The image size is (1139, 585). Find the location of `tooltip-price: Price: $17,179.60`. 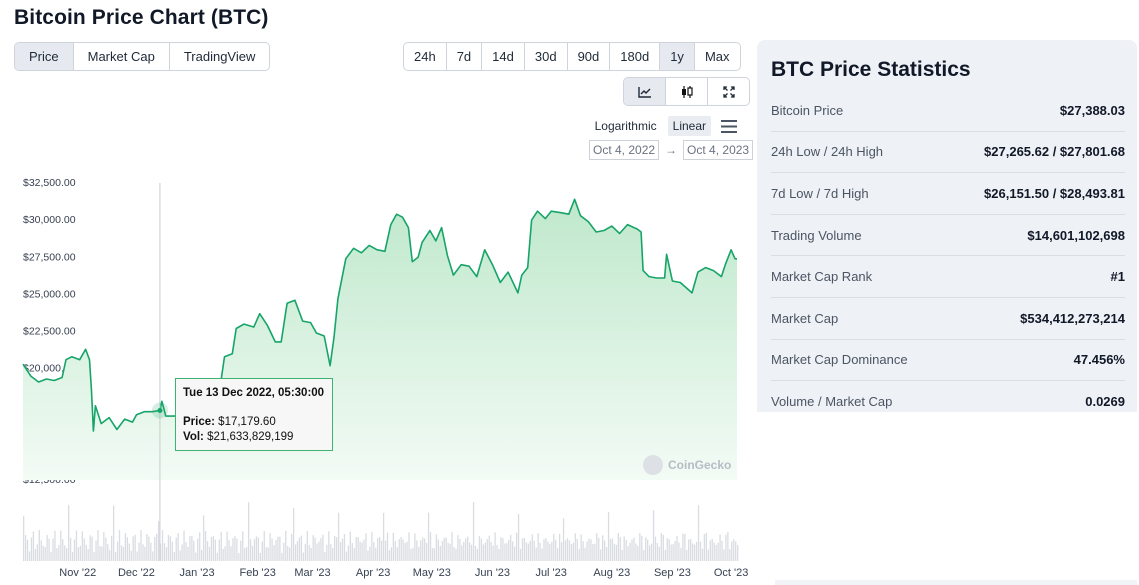

tooltip-price: Price: $17,179.60 is located at coordinates (229, 422).